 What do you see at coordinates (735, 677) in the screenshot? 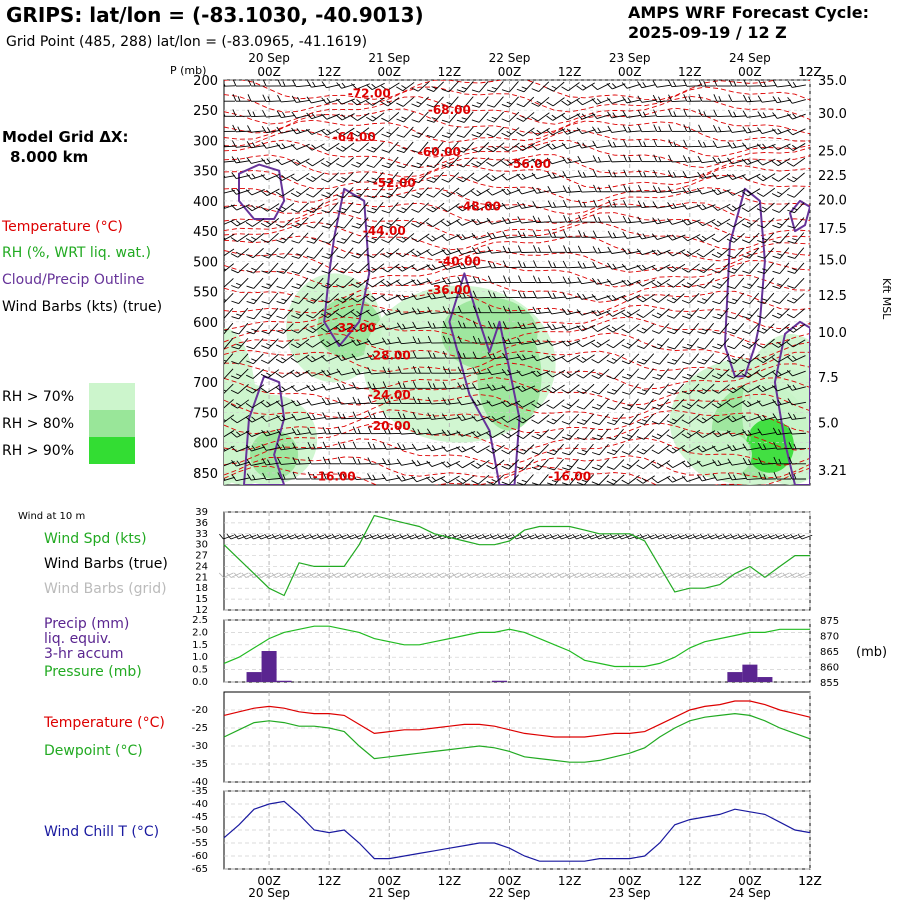
I see `precip-bar` at bounding box center [735, 677].